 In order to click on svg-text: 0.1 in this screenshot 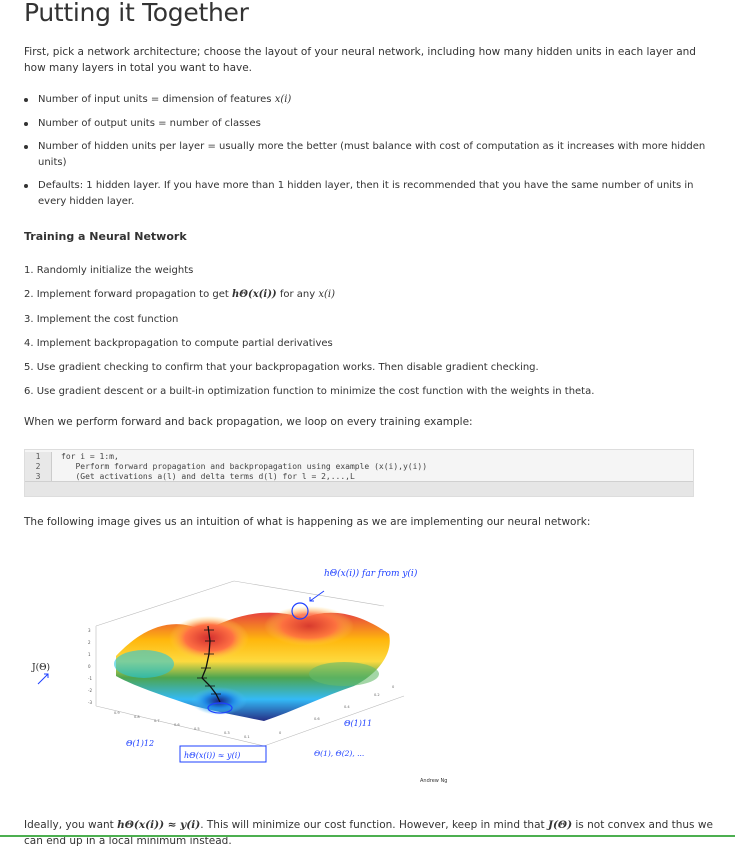, I will do `click(247, 737)`.